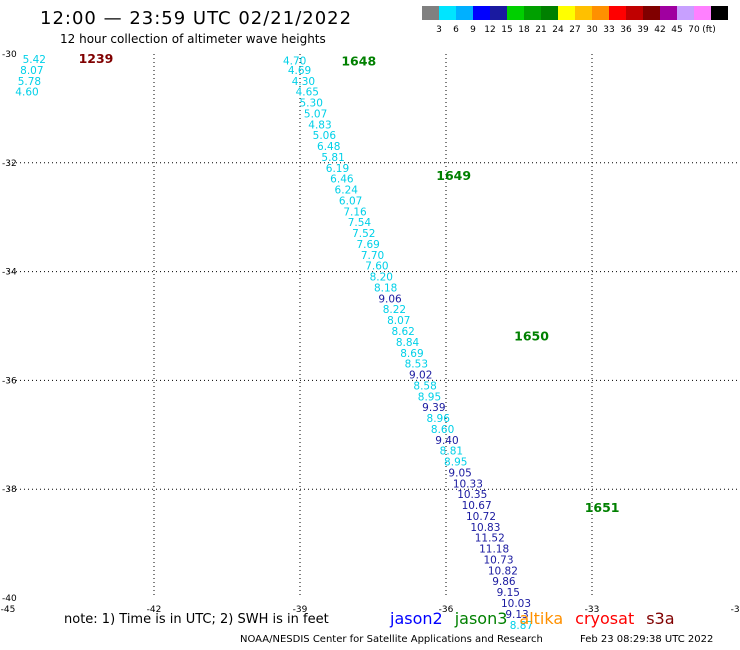 This screenshot has width=740, height=650. Describe the element at coordinates (504, 582) in the screenshot. I see `wave-height-value: 9.86` at that location.